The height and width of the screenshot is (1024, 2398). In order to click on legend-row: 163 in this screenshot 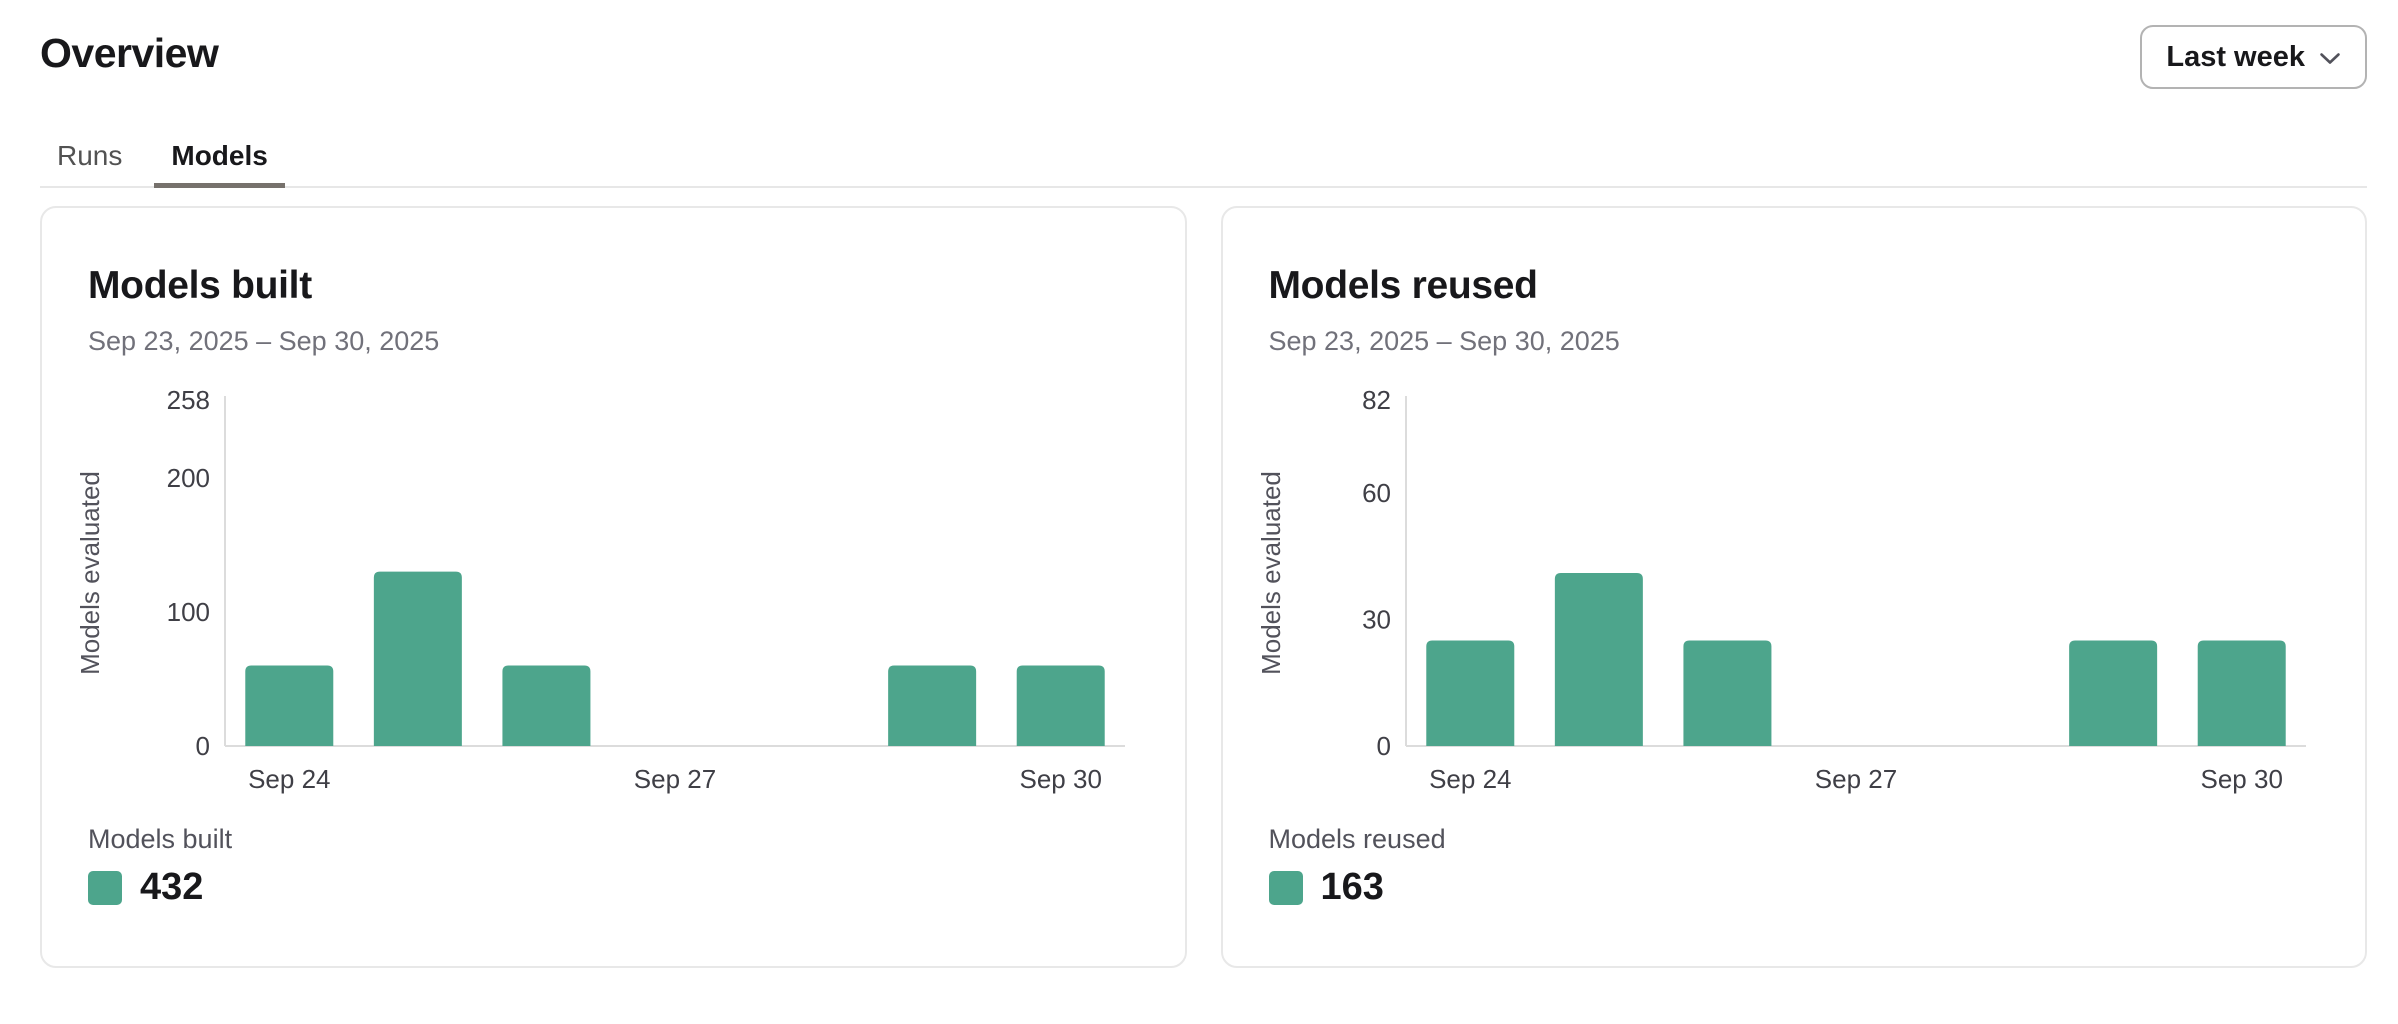, I will do `click(1326, 887)`.